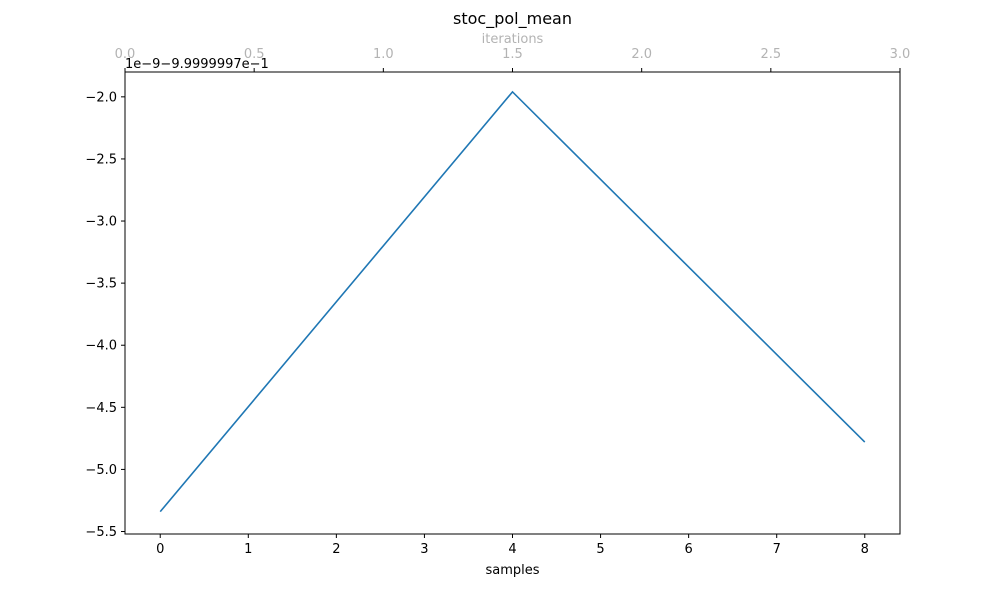  What do you see at coordinates (512, 549) in the screenshot?
I see `x-tick-label: 4` at bounding box center [512, 549].